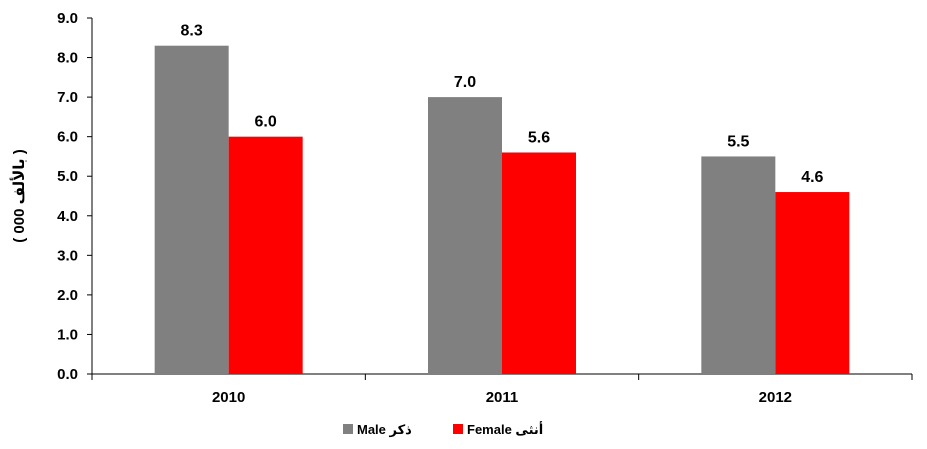 The width and height of the screenshot is (927, 449). What do you see at coordinates (67, 58) in the screenshot?
I see `y-tick-label: 8.0` at bounding box center [67, 58].